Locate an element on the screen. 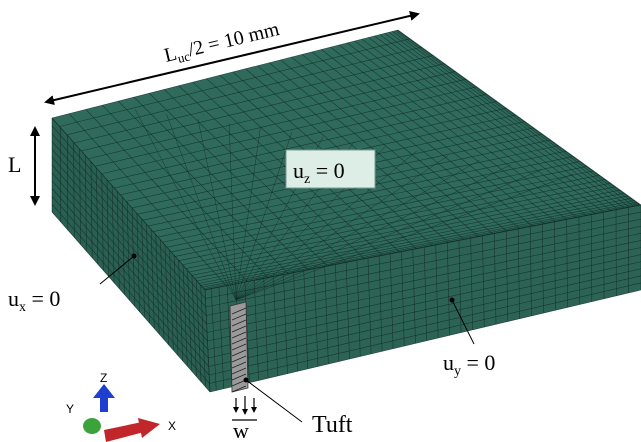 This screenshot has height=442, width=641. uz-label-box is located at coordinates (330, 169).